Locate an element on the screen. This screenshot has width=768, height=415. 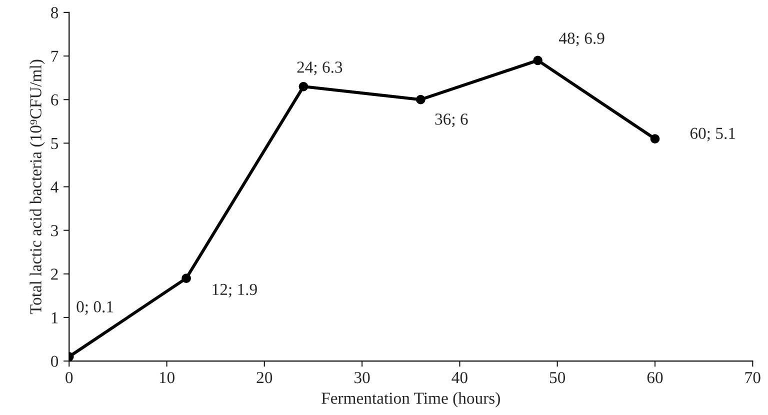
y-tick-label: 8 is located at coordinates (54, 12).